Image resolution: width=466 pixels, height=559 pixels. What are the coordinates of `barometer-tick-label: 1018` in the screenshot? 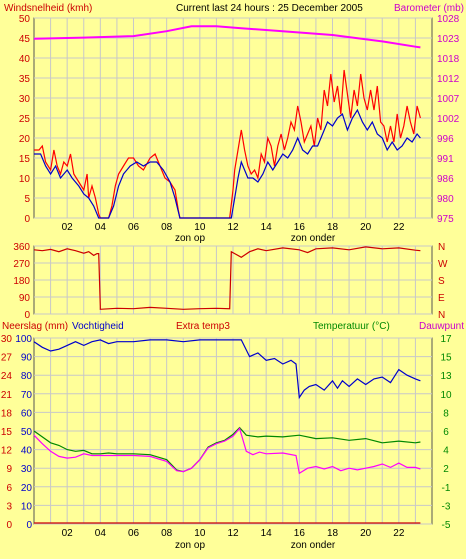 It's located at (448, 59).